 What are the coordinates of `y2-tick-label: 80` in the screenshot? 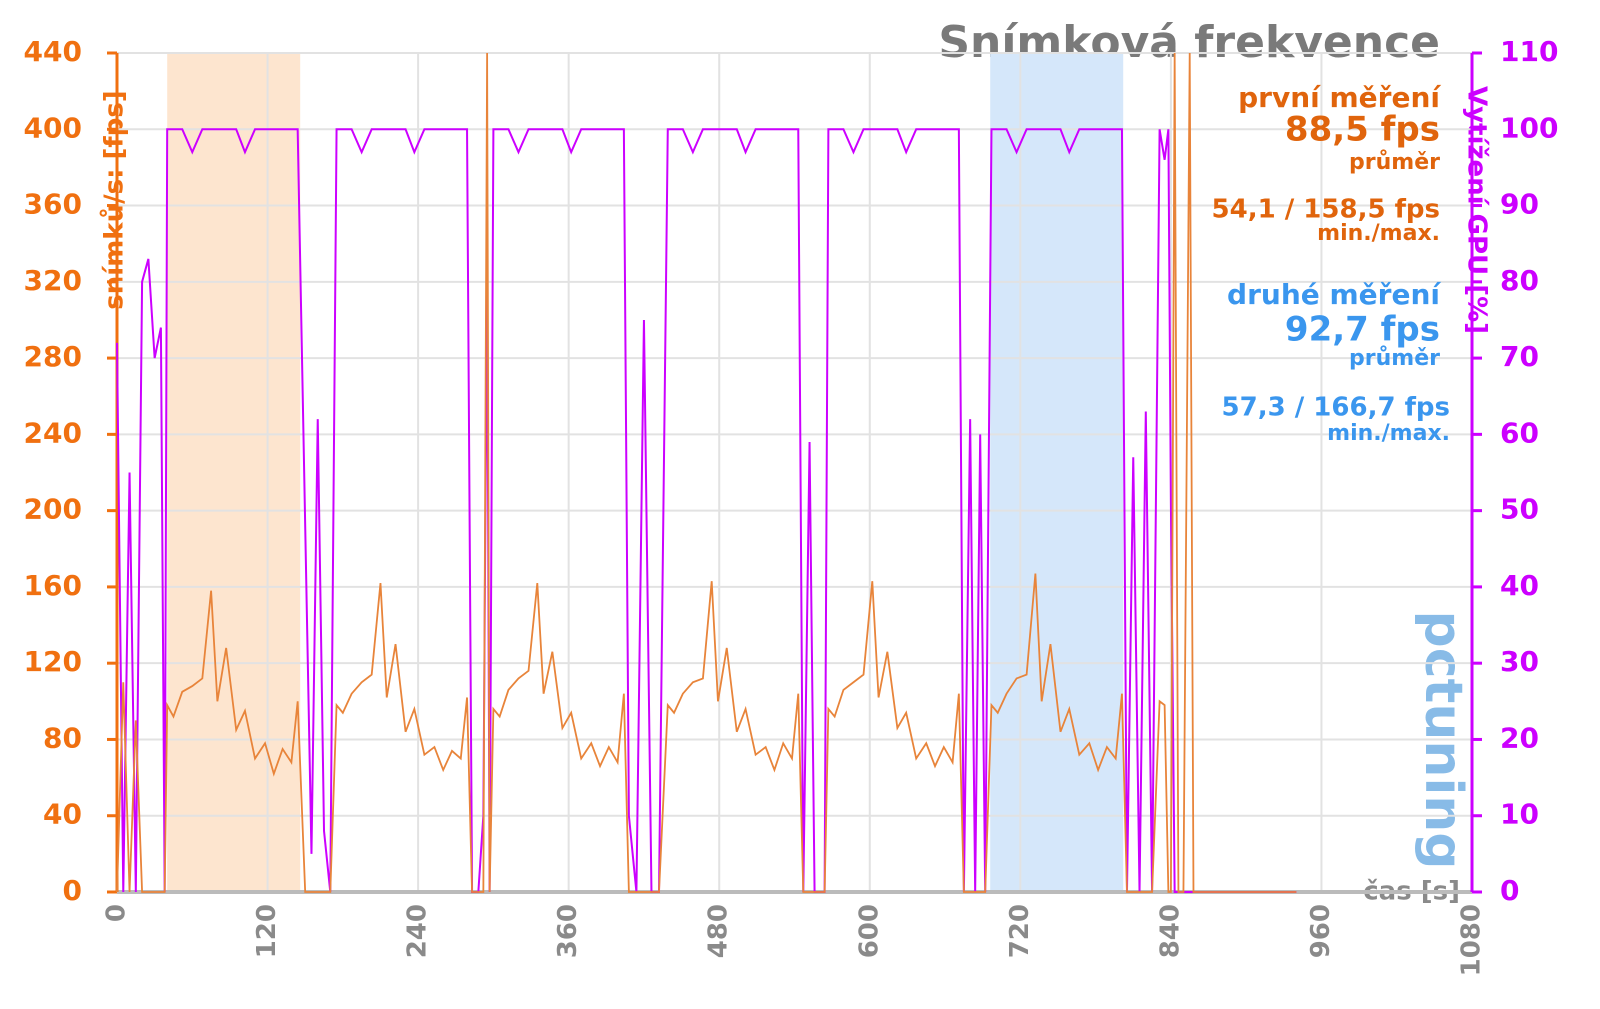 It's located at (1519, 280).